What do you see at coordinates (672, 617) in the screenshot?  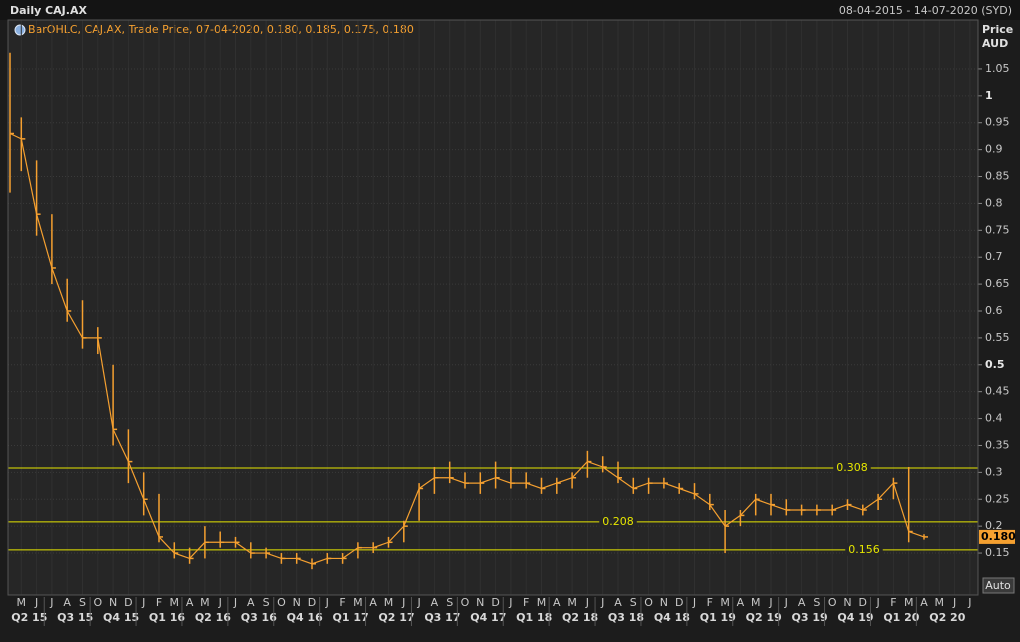 I see `quarter-label: Q4 18` at bounding box center [672, 617].